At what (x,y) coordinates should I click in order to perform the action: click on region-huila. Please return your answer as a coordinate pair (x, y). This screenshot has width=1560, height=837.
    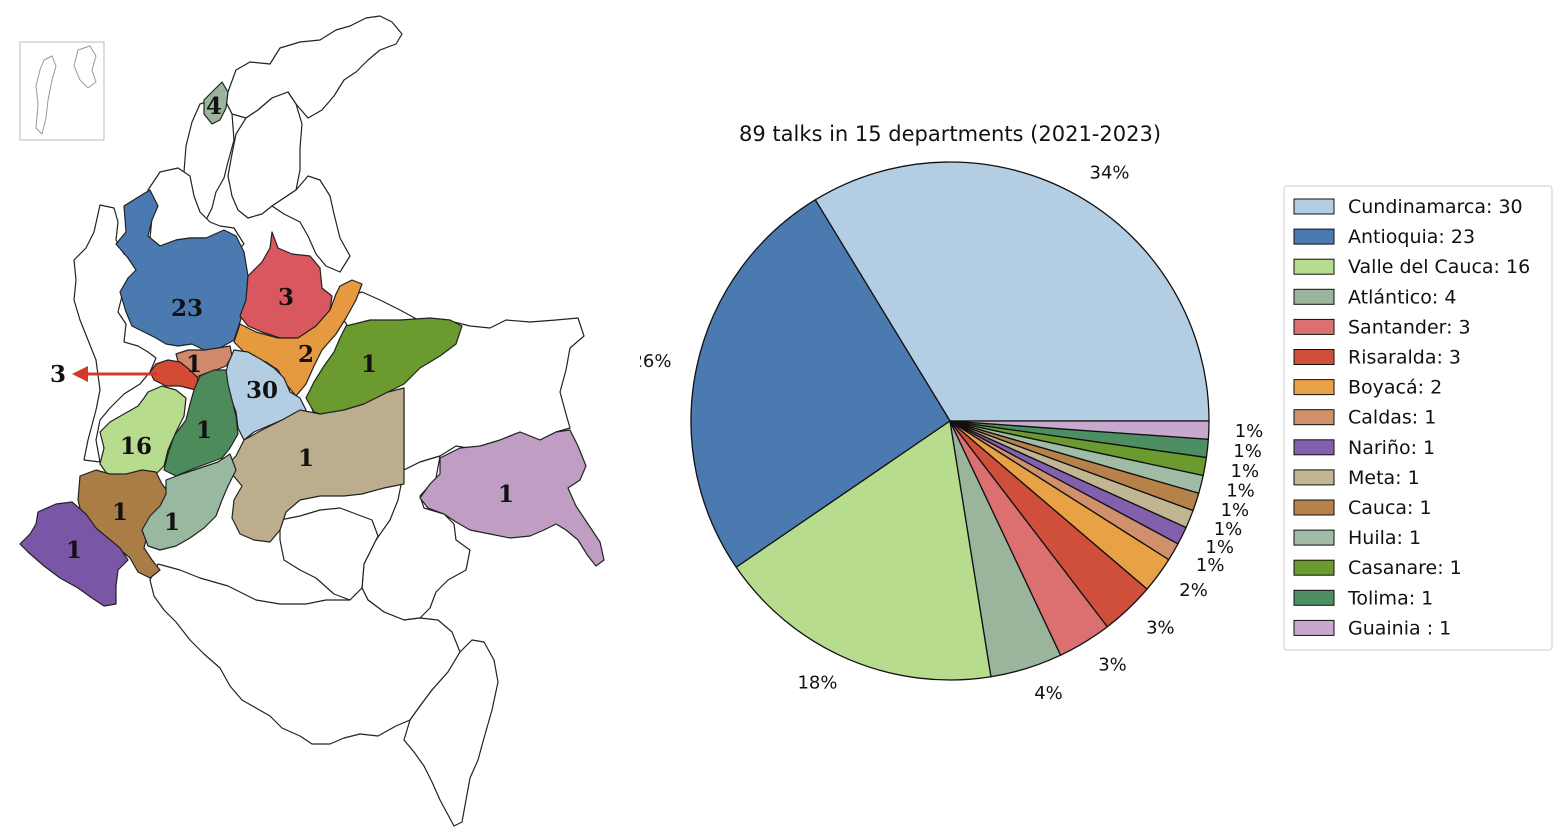
    Looking at the image, I should click on (189, 502).